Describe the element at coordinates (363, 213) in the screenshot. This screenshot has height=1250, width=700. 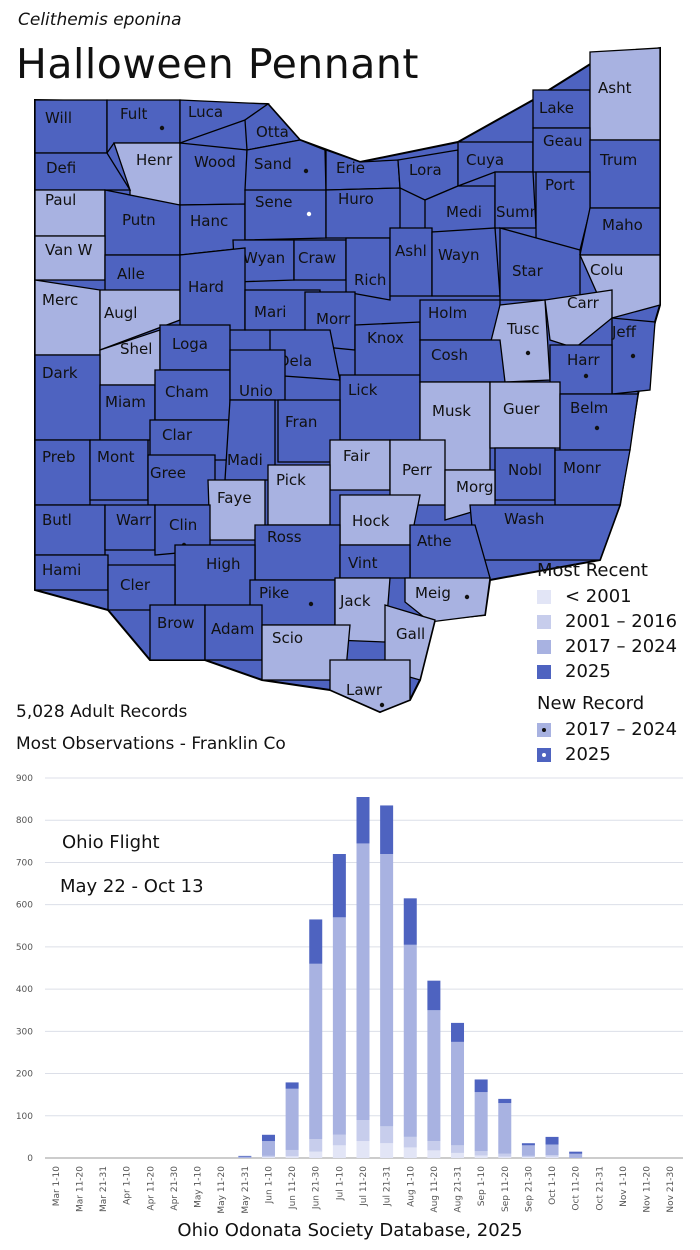
I see `county-huro: Huro` at that location.